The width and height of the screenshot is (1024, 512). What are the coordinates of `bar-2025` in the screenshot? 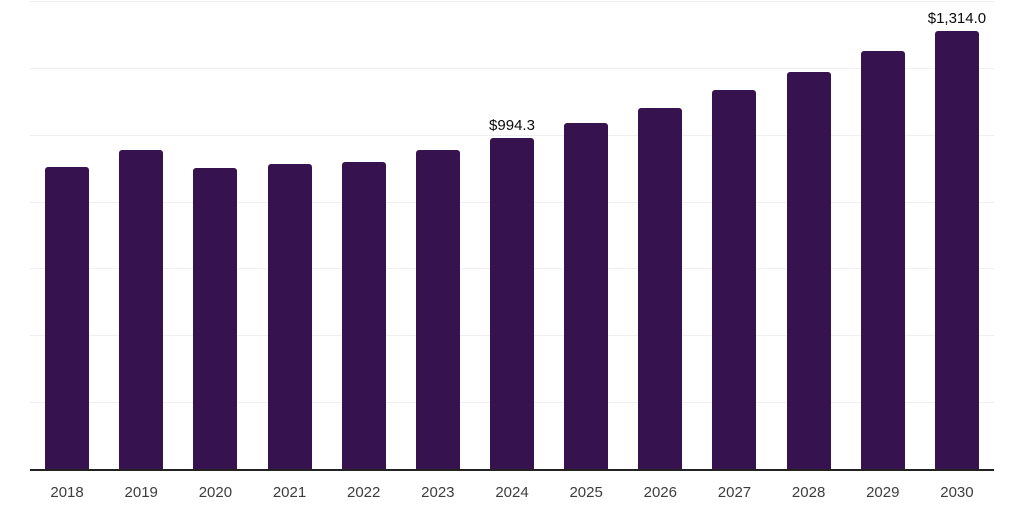 It's located at (586, 296).